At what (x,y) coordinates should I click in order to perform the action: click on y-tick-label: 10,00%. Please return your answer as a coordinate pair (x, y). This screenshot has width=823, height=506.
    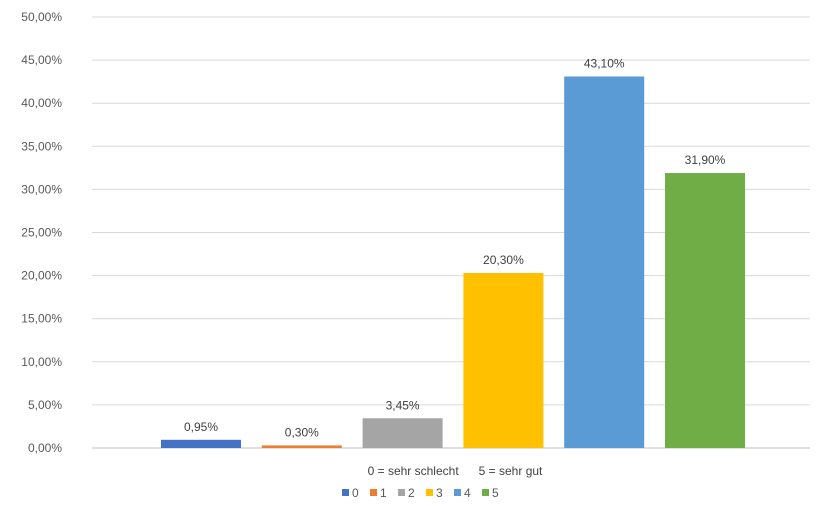
    Looking at the image, I should click on (41, 362).